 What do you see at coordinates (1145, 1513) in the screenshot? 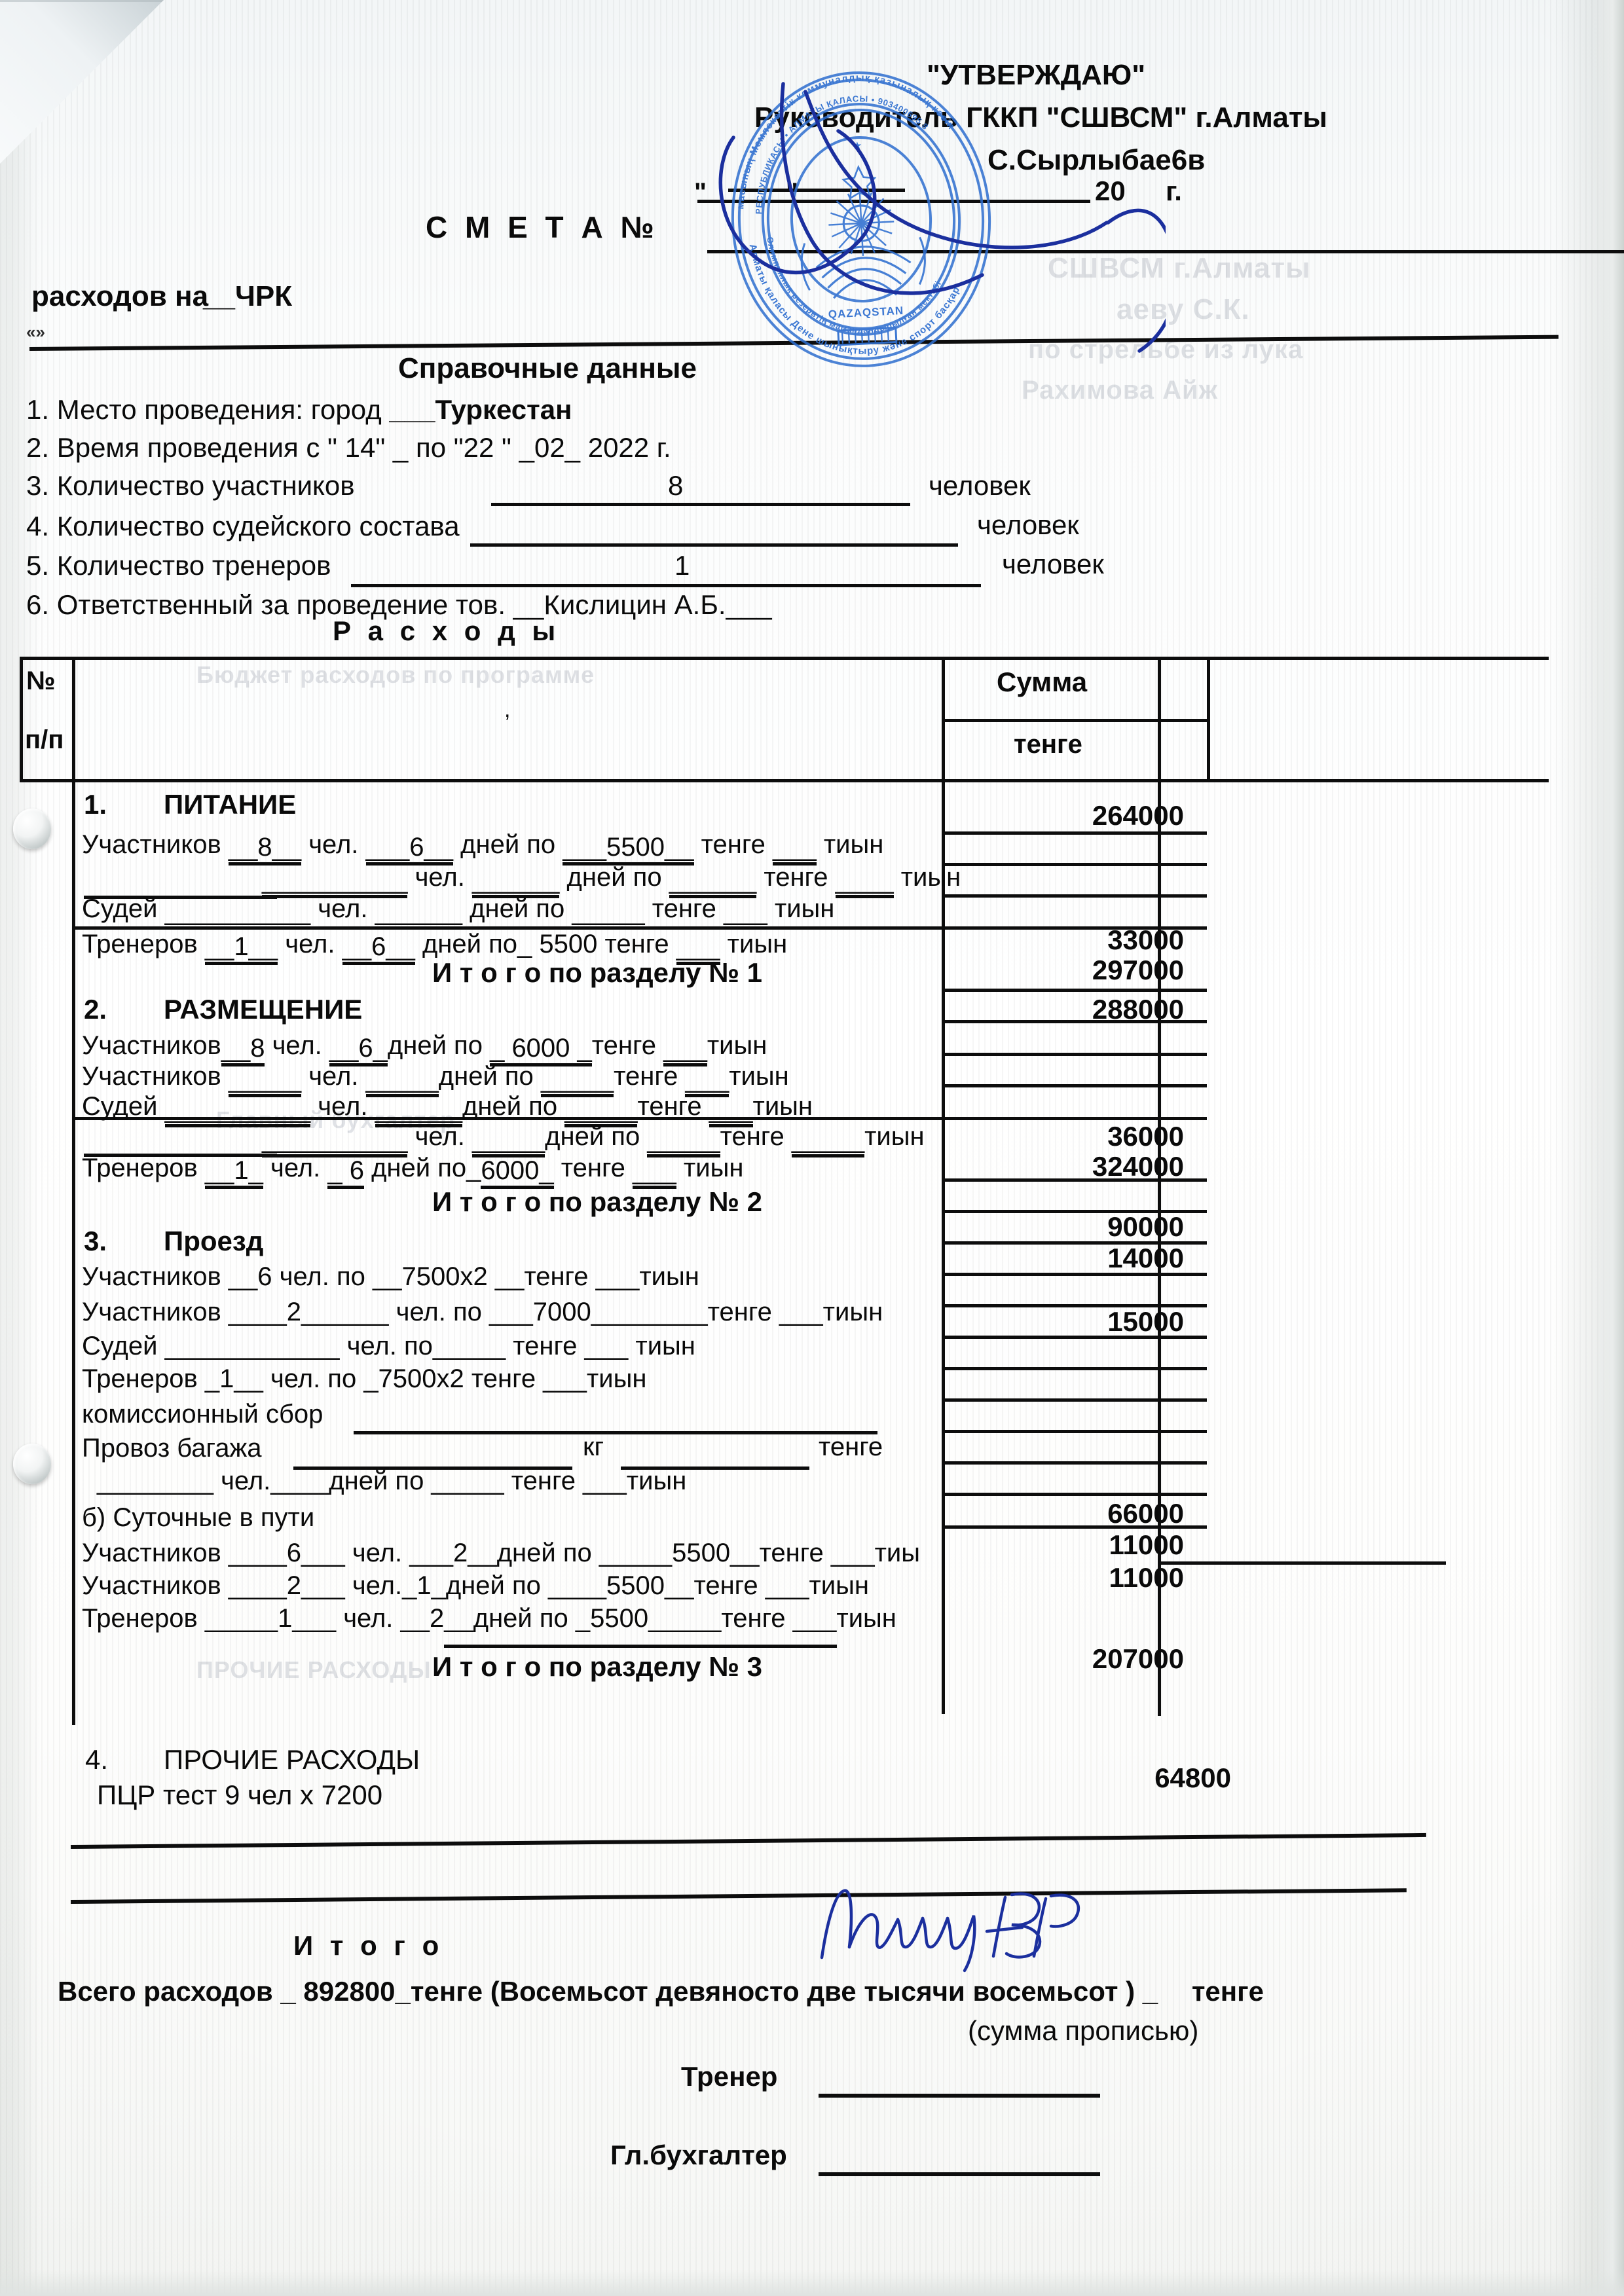
I see `section3-daily-amount-1: 66000` at bounding box center [1145, 1513].